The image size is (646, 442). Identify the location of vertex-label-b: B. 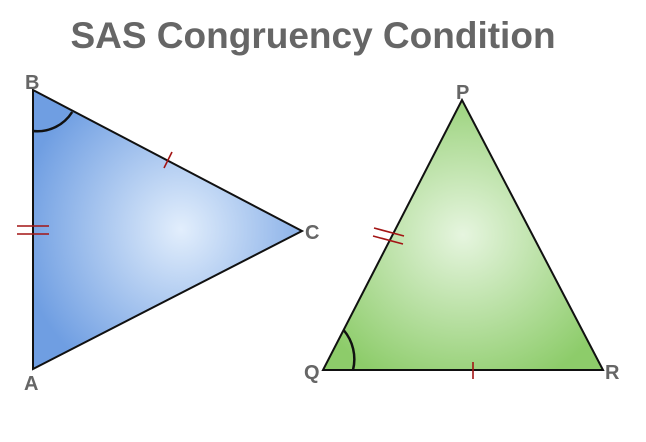
(32, 83).